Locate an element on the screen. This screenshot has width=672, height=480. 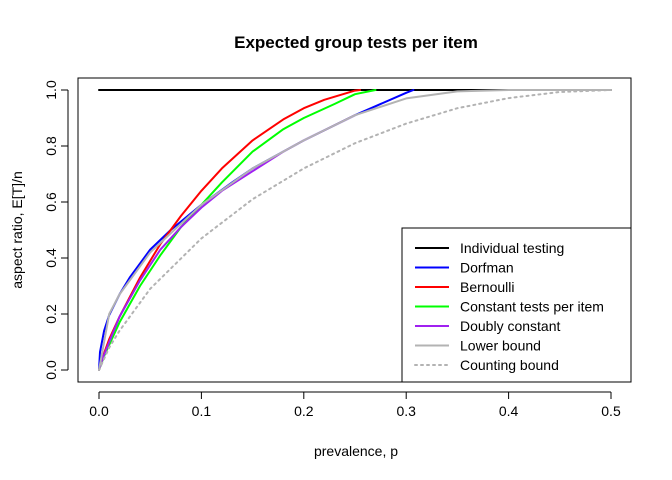
y-tick-label: 0.8 is located at coordinates (51, 146).